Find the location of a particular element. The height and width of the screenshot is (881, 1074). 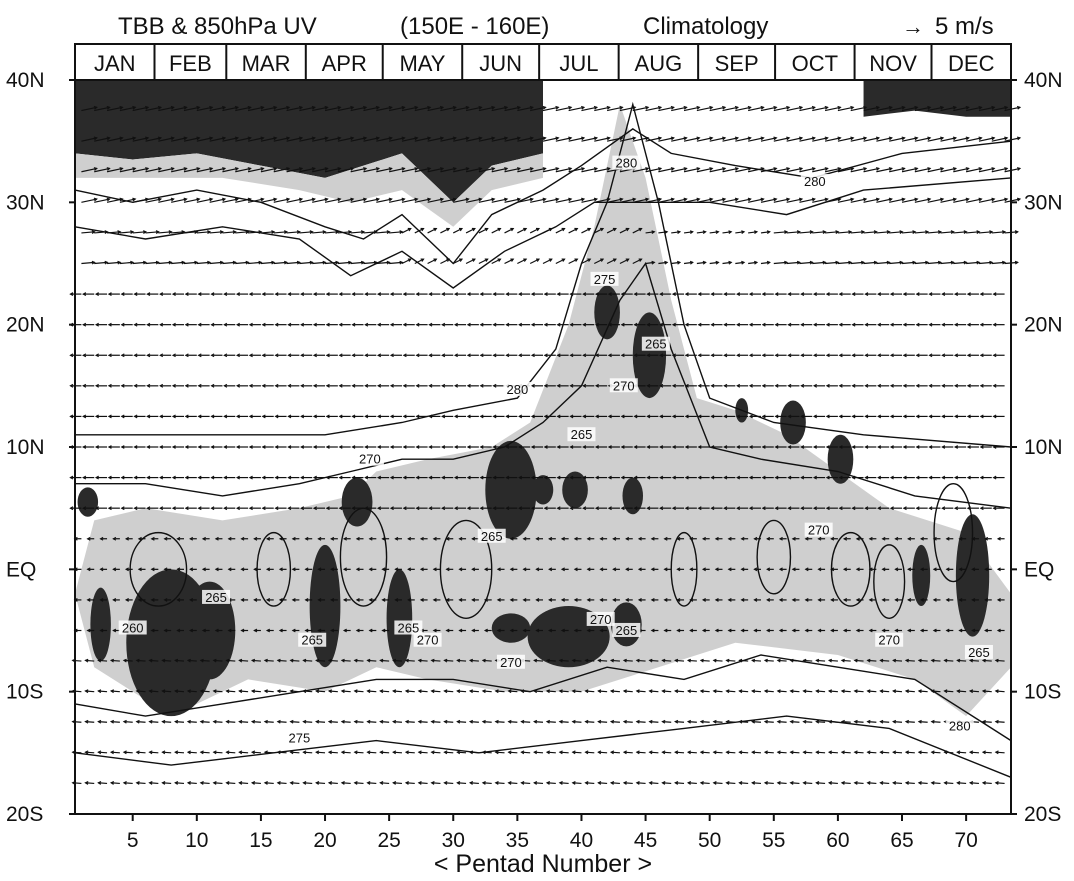

convective-core is located at coordinates (793, 422).